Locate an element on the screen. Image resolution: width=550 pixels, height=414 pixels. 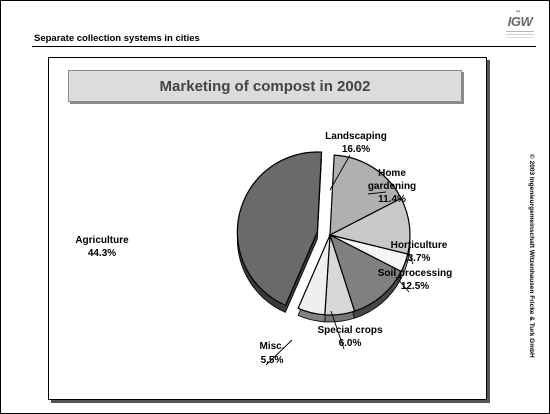
chart-title-box: Marketing of compost in 2002 is located at coordinates (265, 86).